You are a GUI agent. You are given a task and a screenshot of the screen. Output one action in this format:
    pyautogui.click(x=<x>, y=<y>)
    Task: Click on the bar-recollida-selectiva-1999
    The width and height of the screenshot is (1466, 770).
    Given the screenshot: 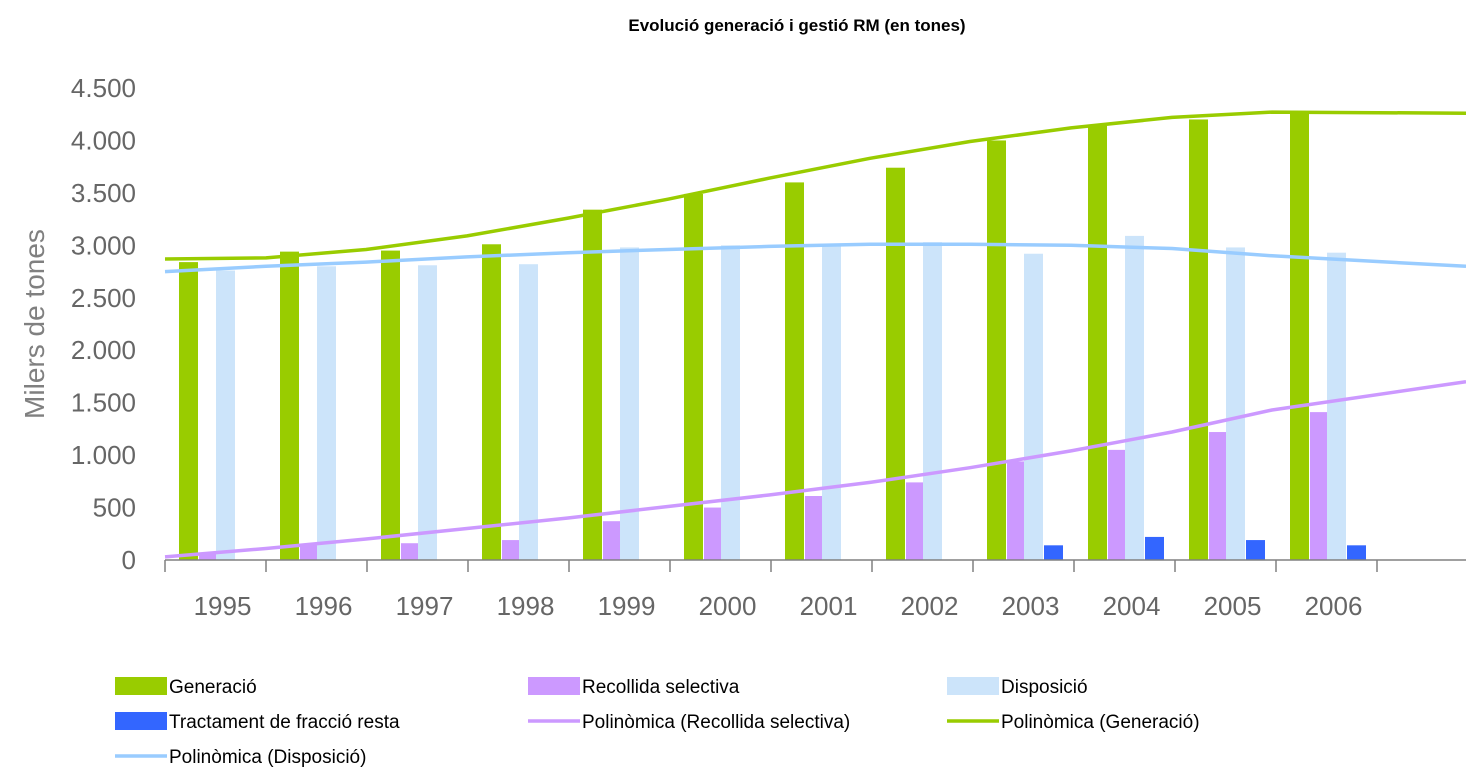 What is the action you would take?
    pyautogui.click(x=612, y=540)
    